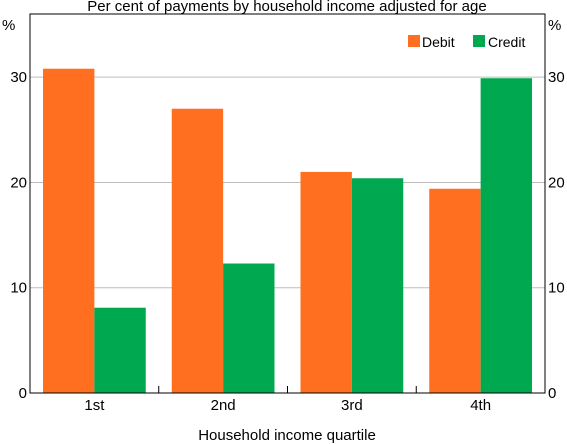 The image size is (567, 444). Describe the element at coordinates (377, 285) in the screenshot. I see `bar-credit-3rd` at that location.